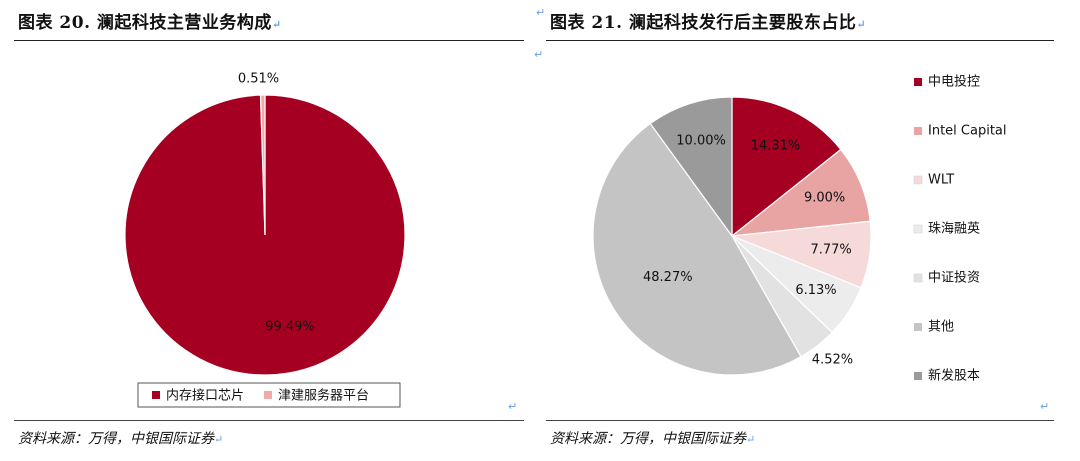 This screenshot has height=461, width=1080. I want to click on legend-label: 其他, so click(941, 327).